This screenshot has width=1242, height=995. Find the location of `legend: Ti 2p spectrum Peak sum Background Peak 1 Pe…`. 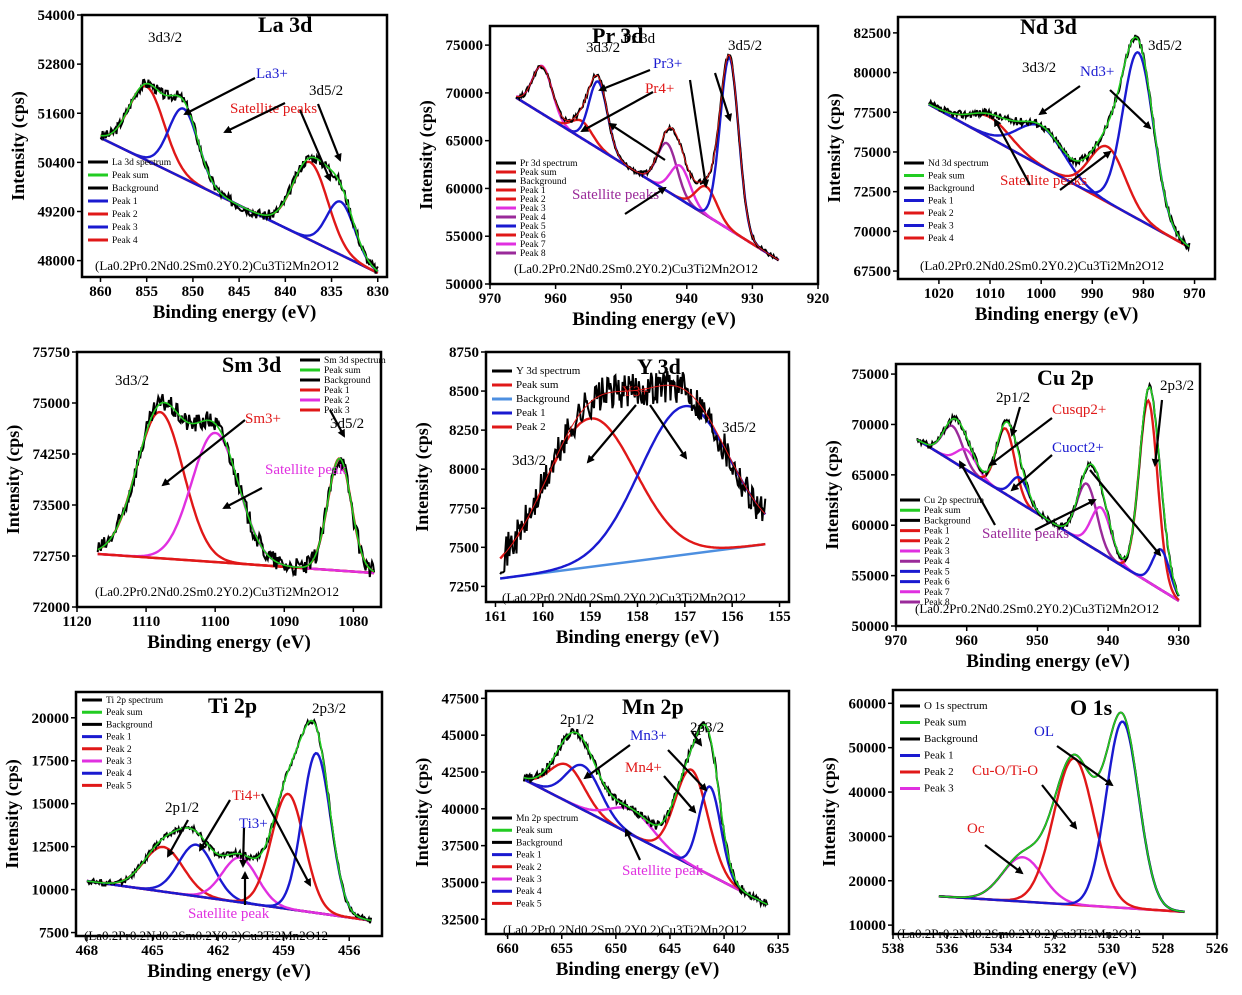

legend: Ti 2p spectrum Peak sum Background Peak 1 Pe… is located at coordinates (123, 743).